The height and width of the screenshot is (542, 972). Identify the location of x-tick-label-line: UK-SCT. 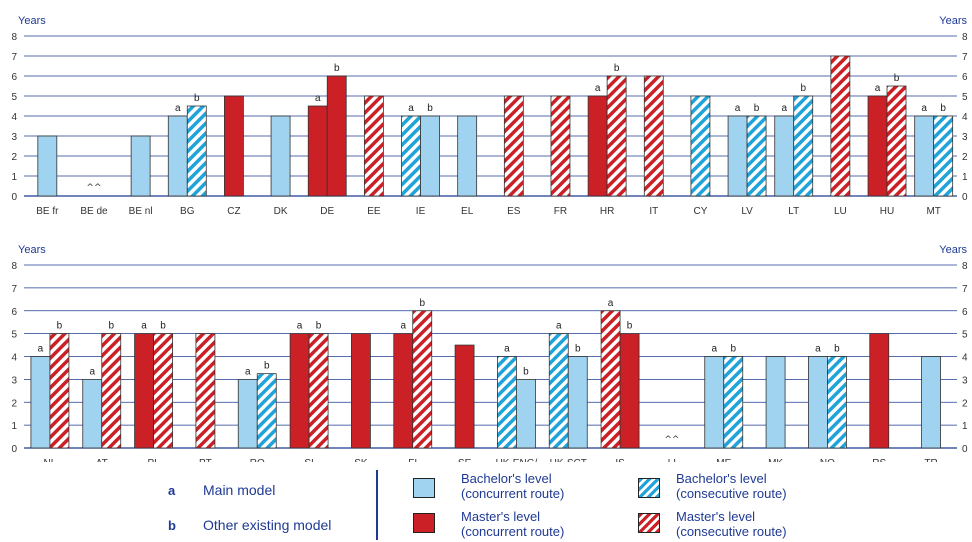
(568, 460).